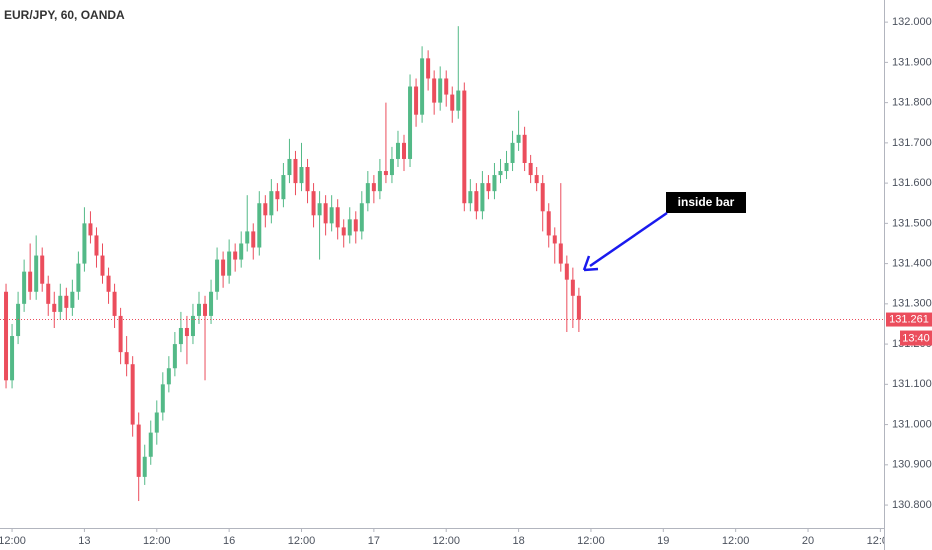 The height and width of the screenshot is (550, 932). Describe the element at coordinates (912, 183) in the screenshot. I see `y-tick-label: 131.600` at that location.